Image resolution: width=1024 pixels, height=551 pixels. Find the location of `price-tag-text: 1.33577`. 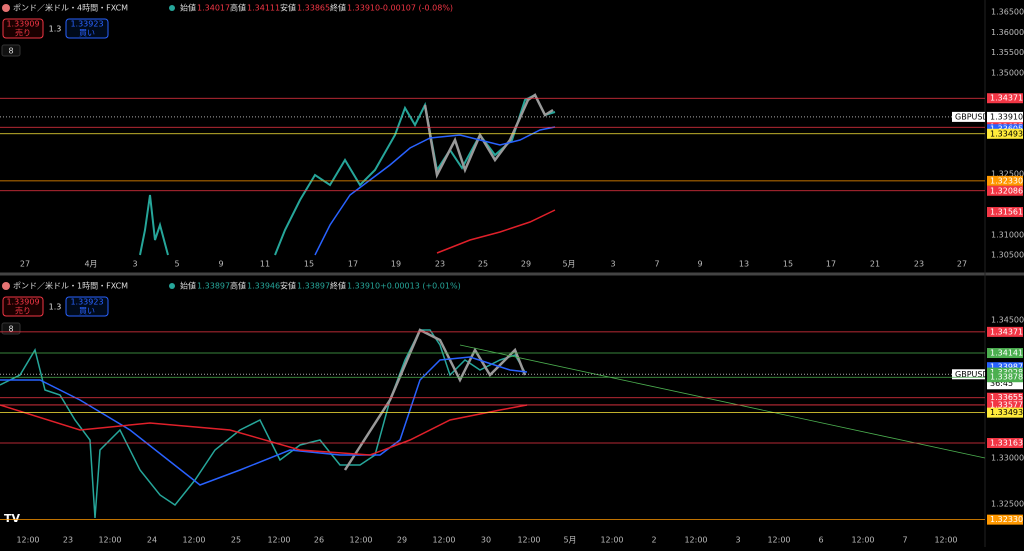

price-tag-text: 1.33577 is located at coordinates (1006, 404).